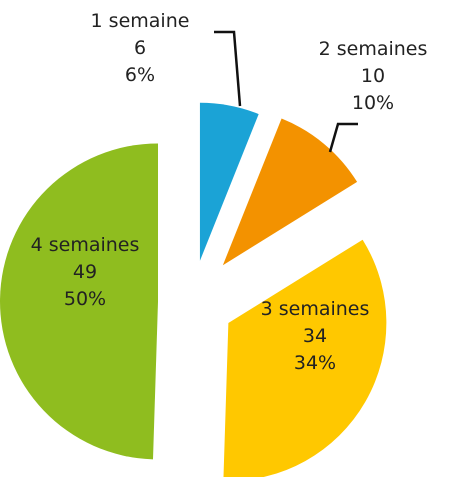 The height and width of the screenshot is (477, 468). I want to click on percent-label: 50%, so click(85, 299).